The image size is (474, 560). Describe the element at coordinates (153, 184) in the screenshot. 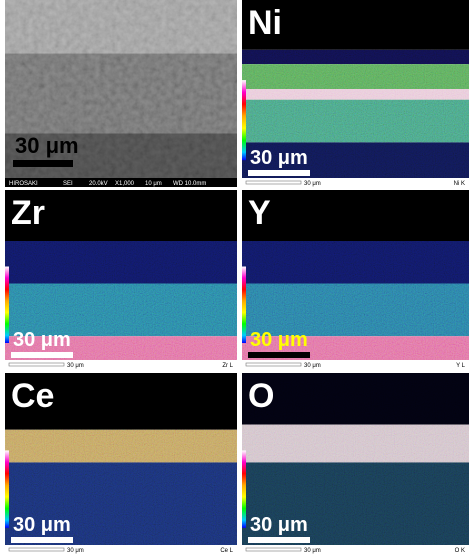

I see `info-text: 10 μm` at that location.